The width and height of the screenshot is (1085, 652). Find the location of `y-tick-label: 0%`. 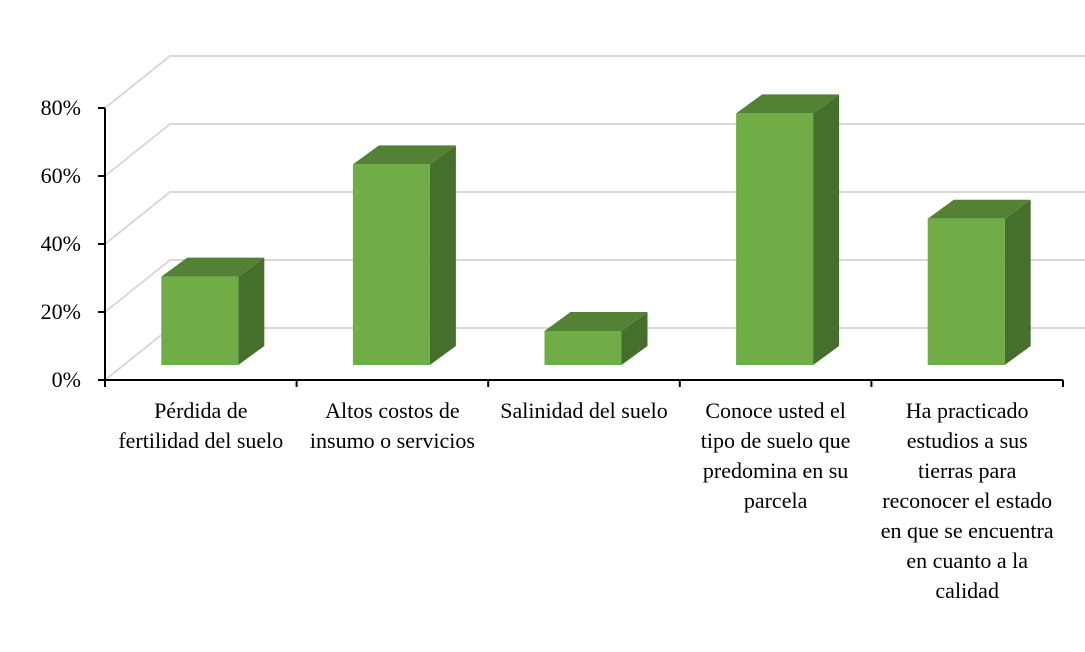

y-tick-label: 0% is located at coordinates (66, 379).